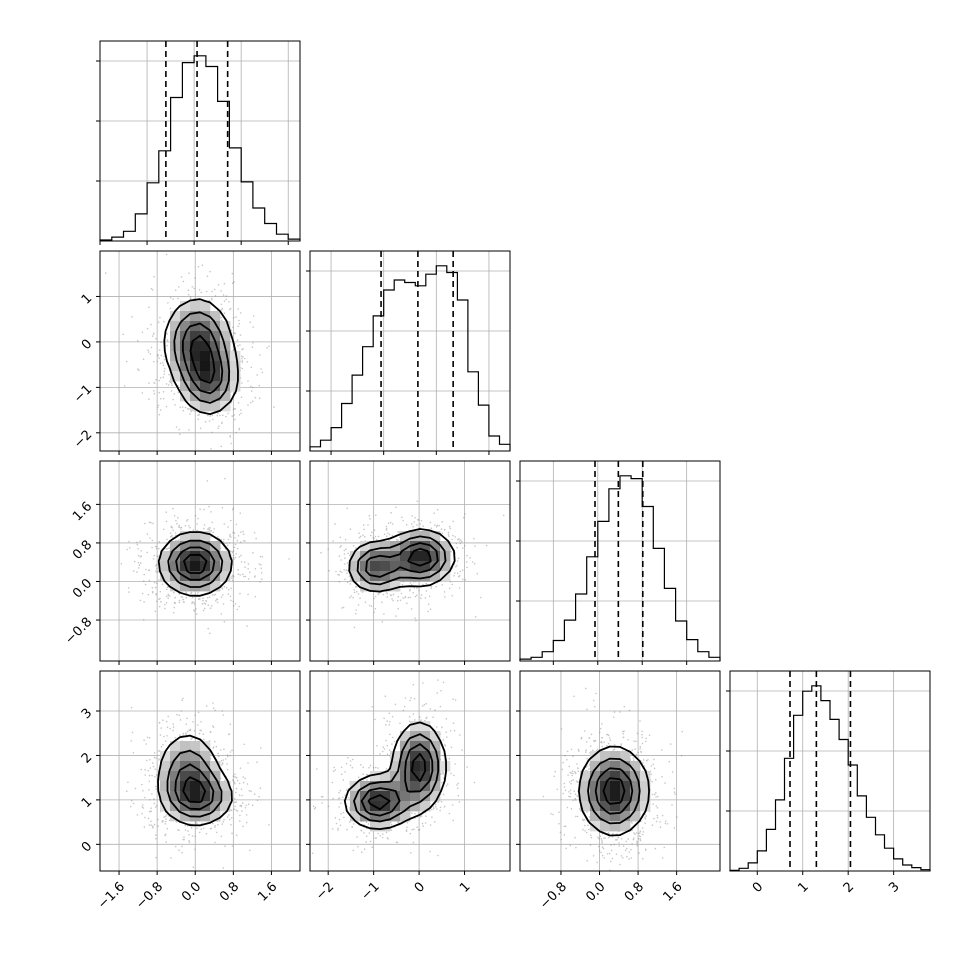 Image resolution: width=970 pixels, height=970 pixels. What do you see at coordinates (325, 891) in the screenshot?
I see `x-tick-label-p1-0: −2` at bounding box center [325, 891].